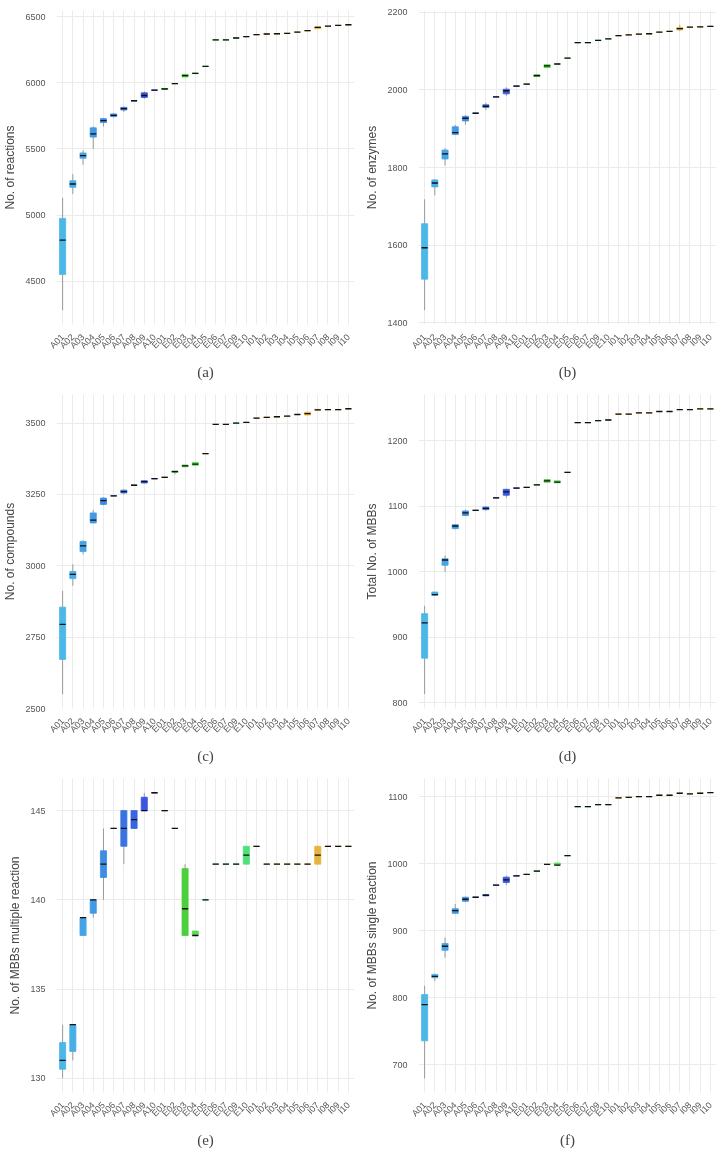  Describe the element at coordinates (35, 494) in the screenshot. I see `y-tick-label: 3250` at that location.